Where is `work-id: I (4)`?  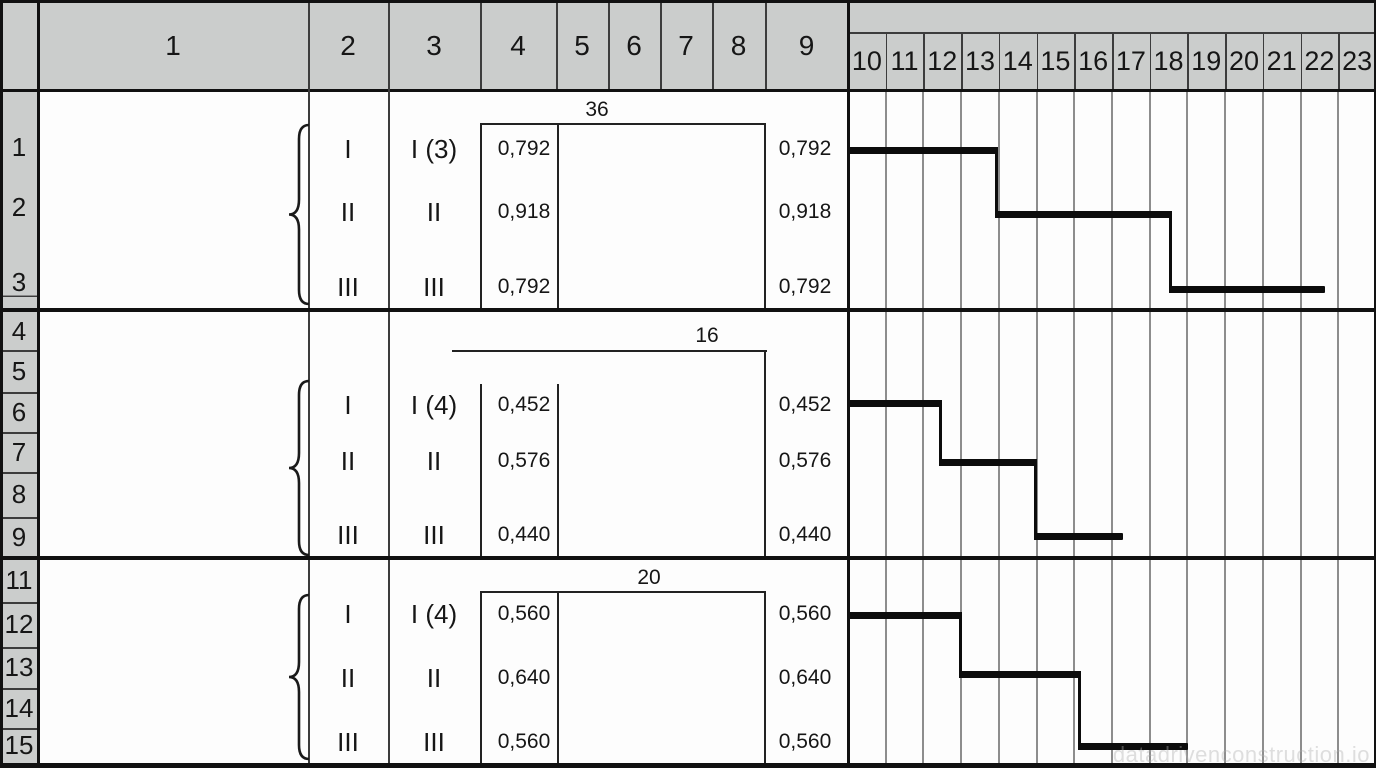
work-id: I (4) is located at coordinates (434, 613).